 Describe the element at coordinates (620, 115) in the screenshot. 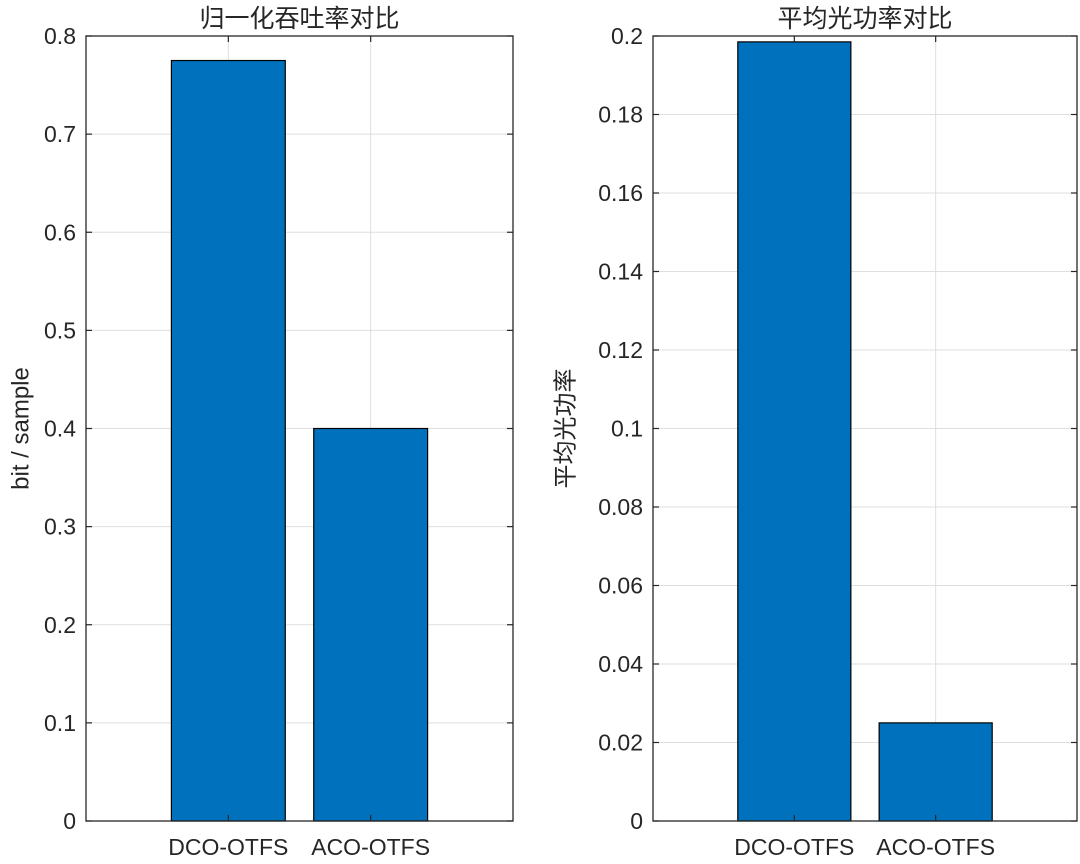

I see `y-tick-label: 0.18` at that location.